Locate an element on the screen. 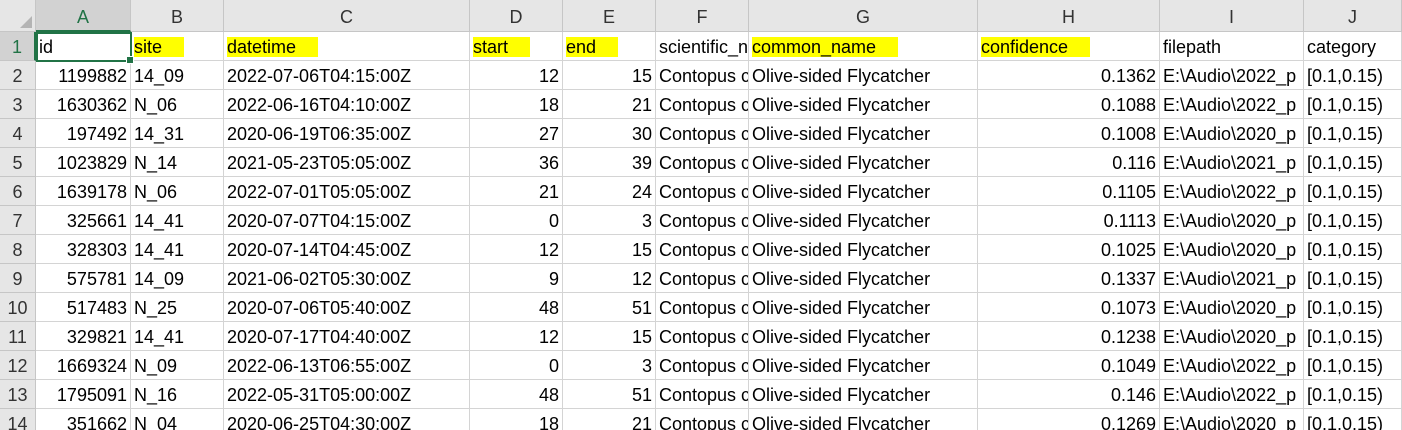 The width and height of the screenshot is (1402, 430). row-header-12: 12 is located at coordinates (18, 365).